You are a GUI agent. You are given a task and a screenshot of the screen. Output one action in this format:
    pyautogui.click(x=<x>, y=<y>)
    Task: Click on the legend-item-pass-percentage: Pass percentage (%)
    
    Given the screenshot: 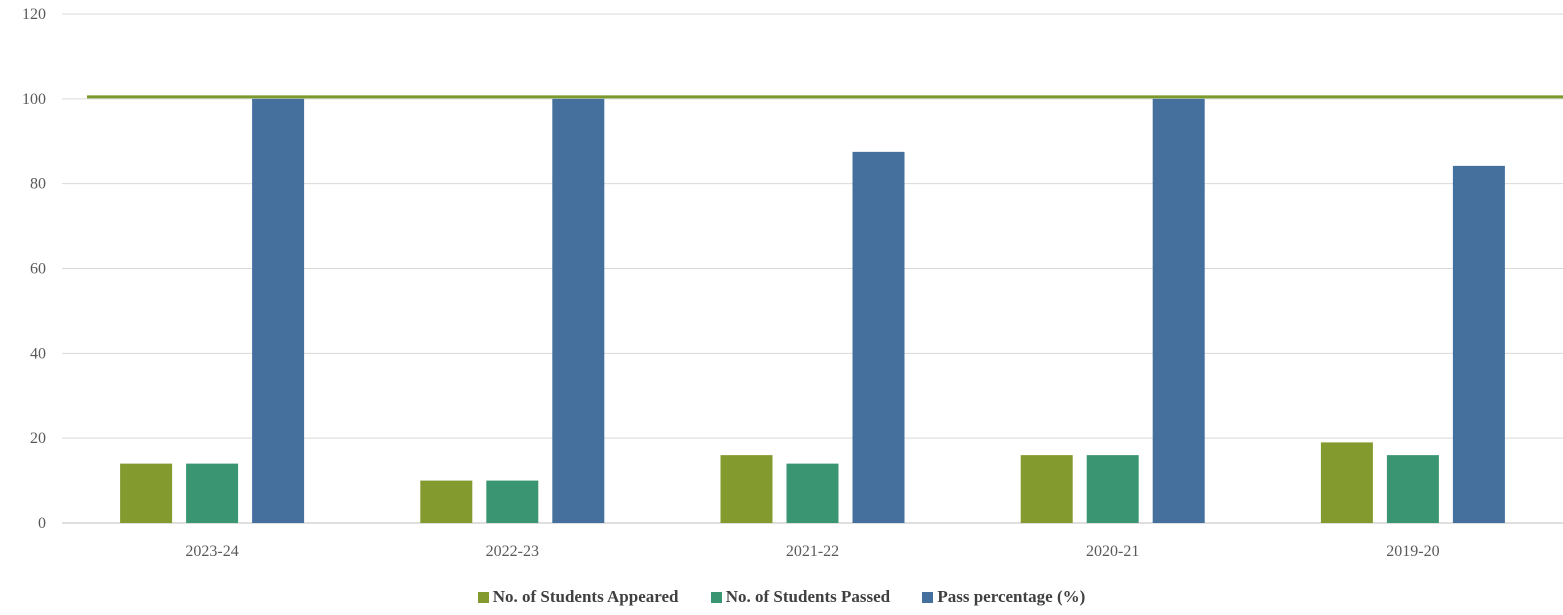 What is the action you would take?
    pyautogui.click(x=1003, y=597)
    